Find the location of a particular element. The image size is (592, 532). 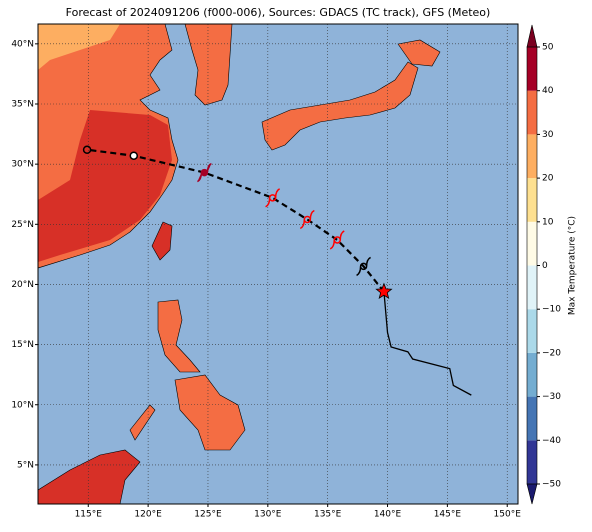

x-tick-label: 140°E is located at coordinates (388, 515).